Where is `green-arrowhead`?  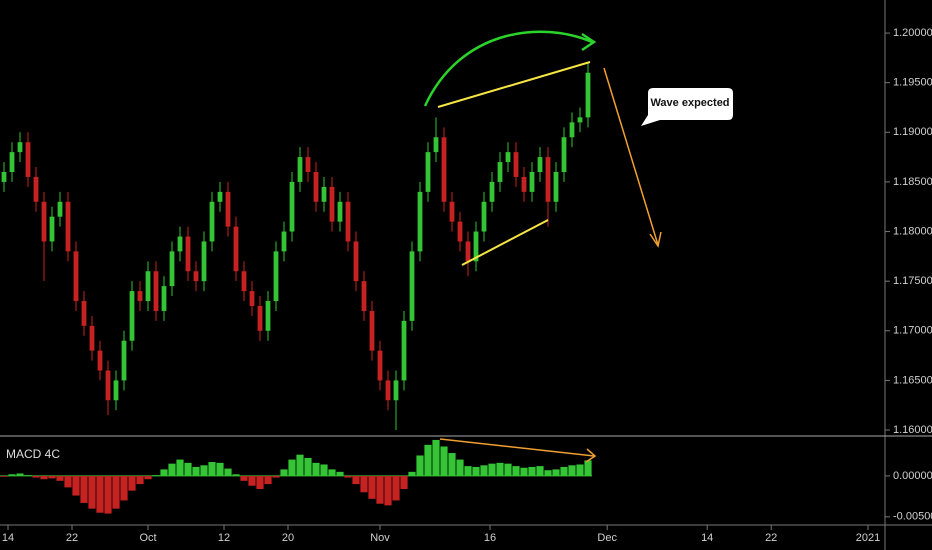 green-arrowhead is located at coordinates (589, 42).